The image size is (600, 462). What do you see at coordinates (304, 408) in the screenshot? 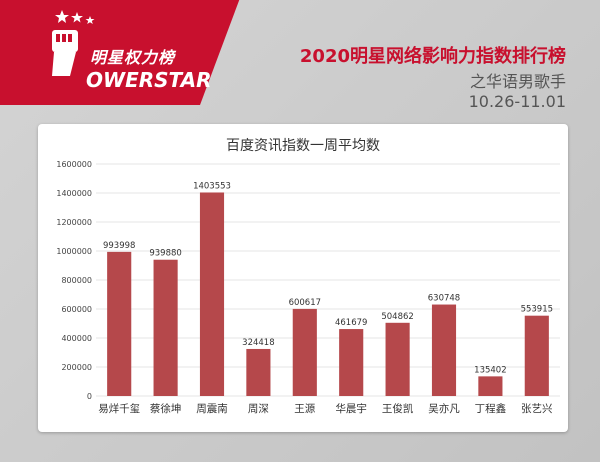
I see `x-tick-label: 王源` at bounding box center [304, 408].